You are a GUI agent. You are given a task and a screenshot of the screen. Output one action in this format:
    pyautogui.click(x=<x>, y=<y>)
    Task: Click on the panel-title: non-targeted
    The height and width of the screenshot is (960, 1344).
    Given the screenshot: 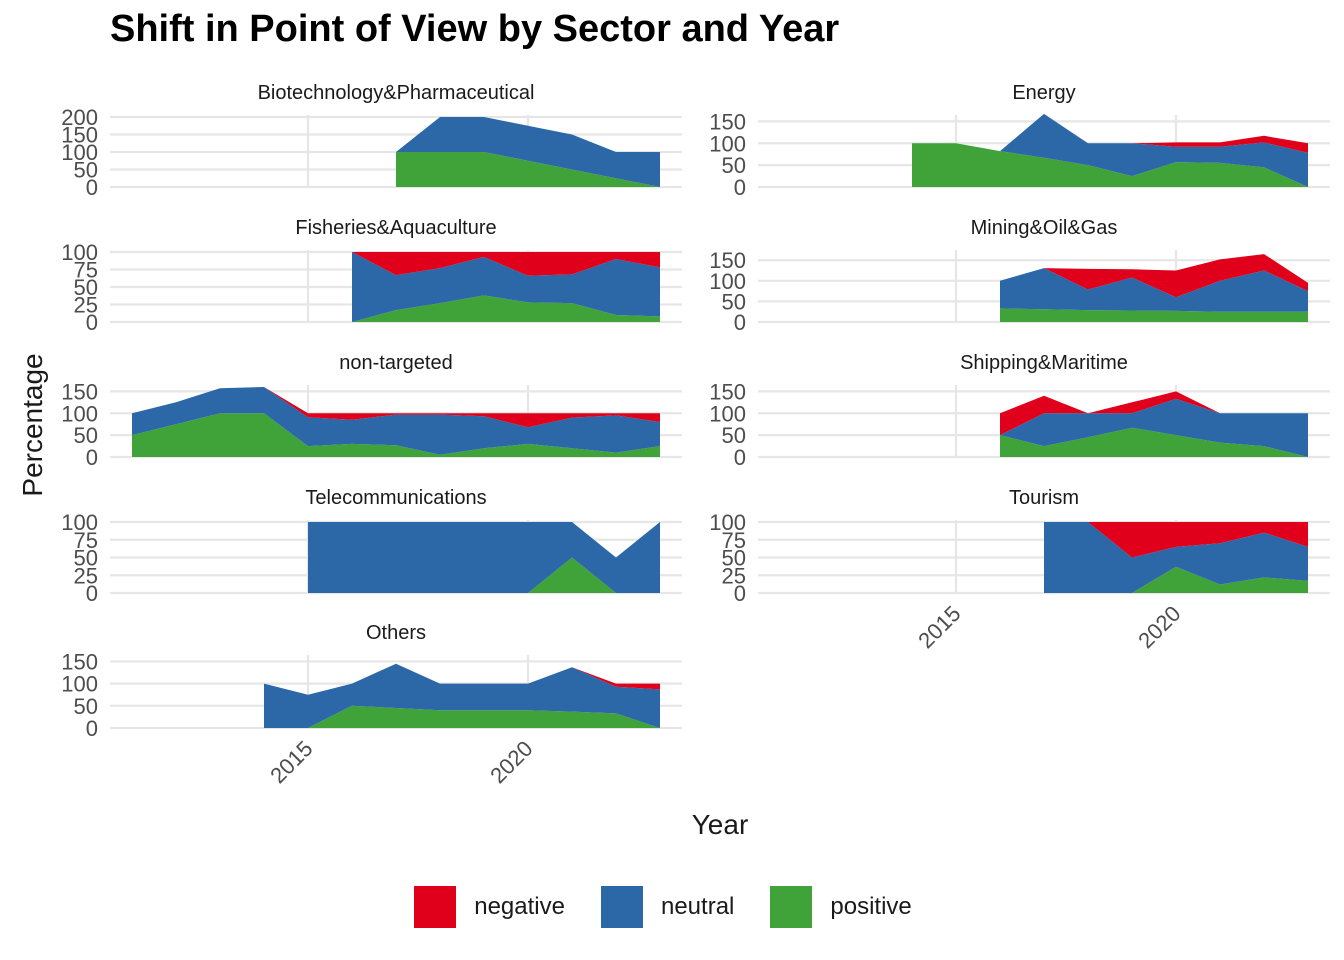 What is the action you would take?
    pyautogui.click(x=395, y=363)
    